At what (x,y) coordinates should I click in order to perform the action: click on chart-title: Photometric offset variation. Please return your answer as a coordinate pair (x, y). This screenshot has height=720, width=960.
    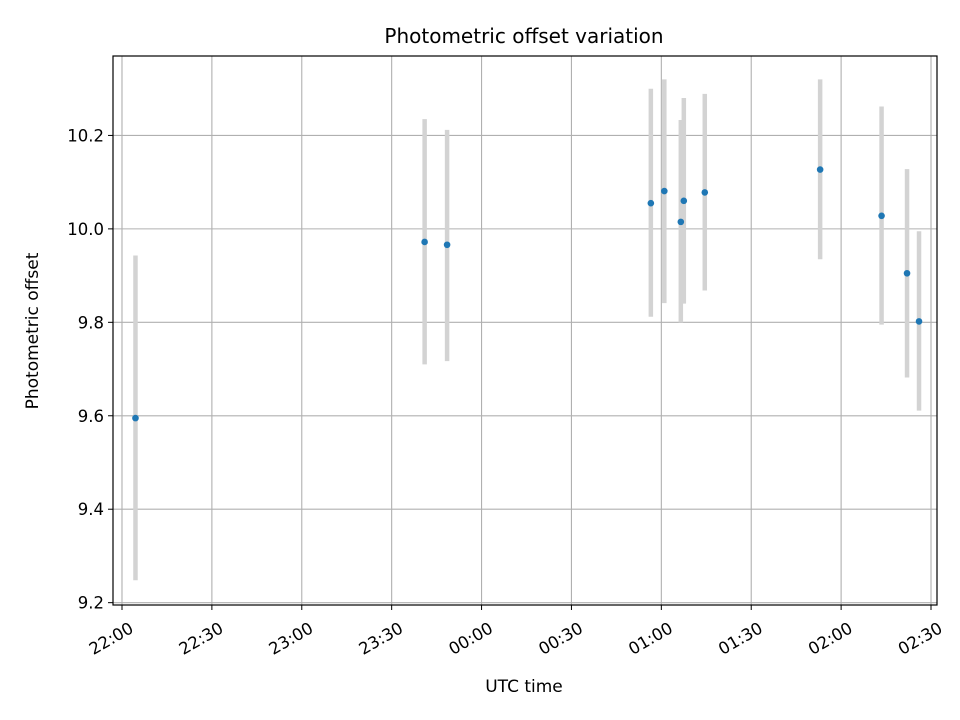
    Looking at the image, I should click on (523, 36).